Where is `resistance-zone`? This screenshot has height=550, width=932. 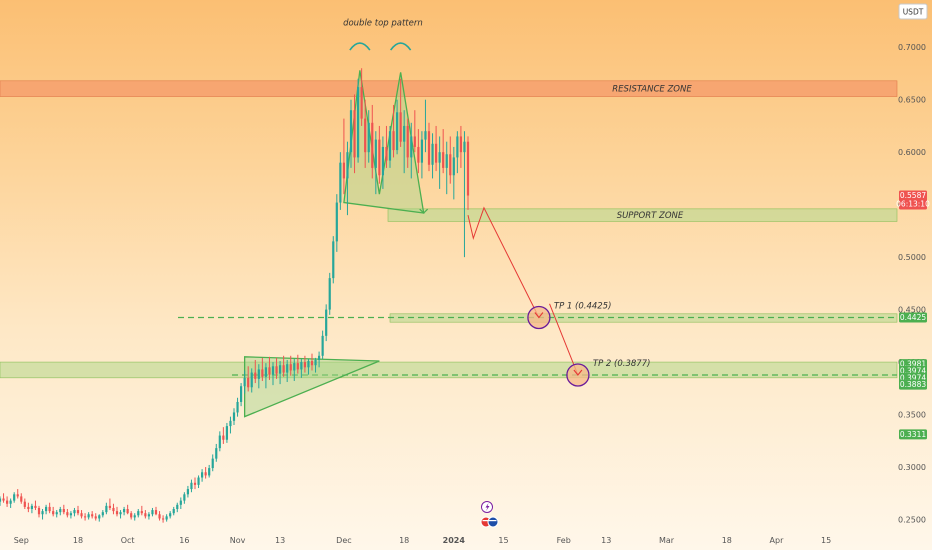
resistance-zone is located at coordinates (449, 88).